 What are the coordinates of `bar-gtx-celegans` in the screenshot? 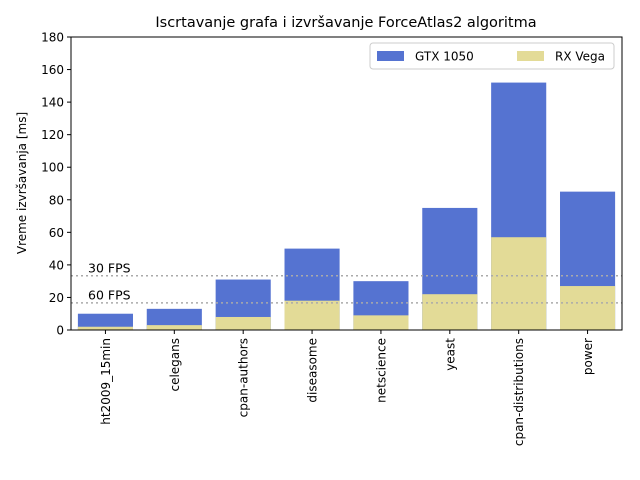 It's located at (174, 319).